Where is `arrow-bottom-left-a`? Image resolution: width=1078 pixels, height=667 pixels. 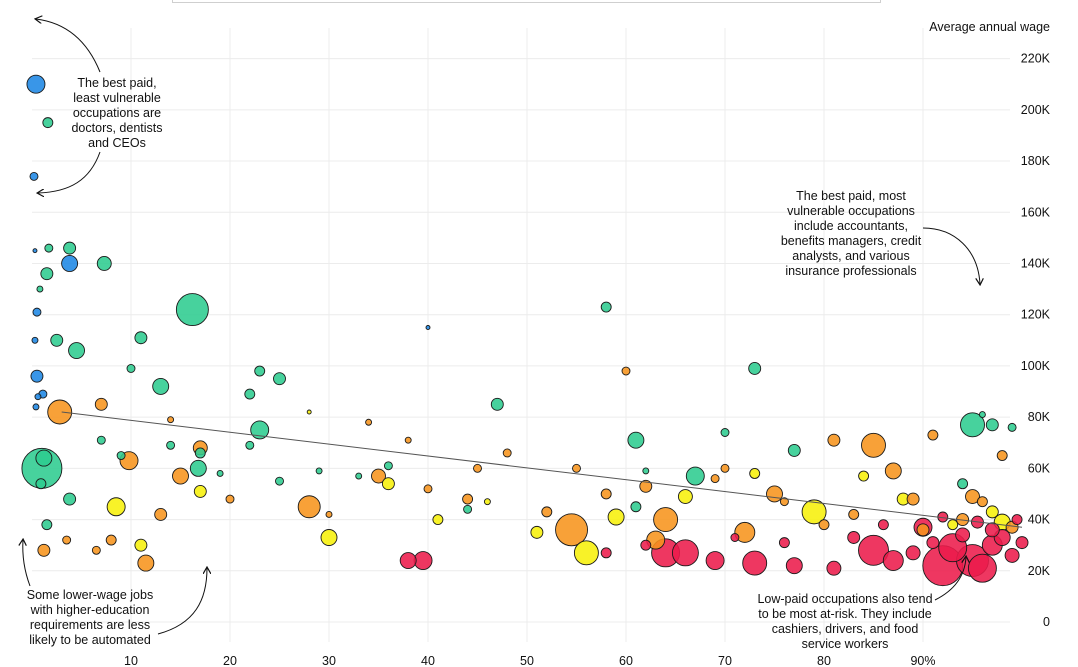 arrow-bottom-left-a is located at coordinates (27, 563).